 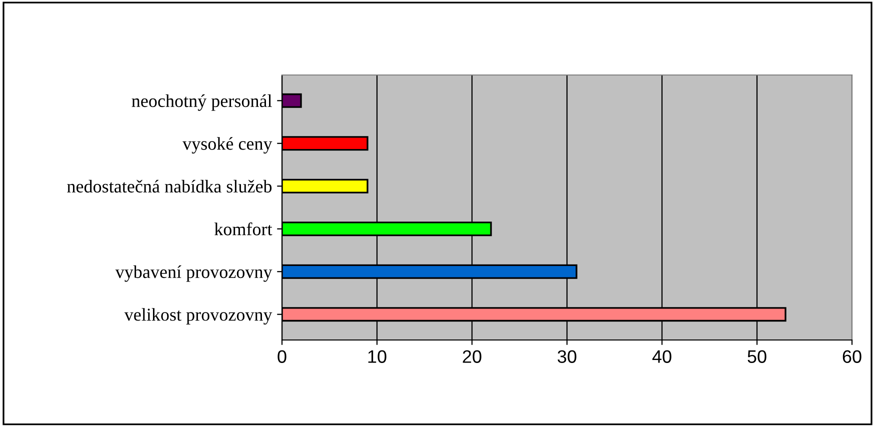 I want to click on y-tick-label: velikost provozovny, so click(x=198, y=316).